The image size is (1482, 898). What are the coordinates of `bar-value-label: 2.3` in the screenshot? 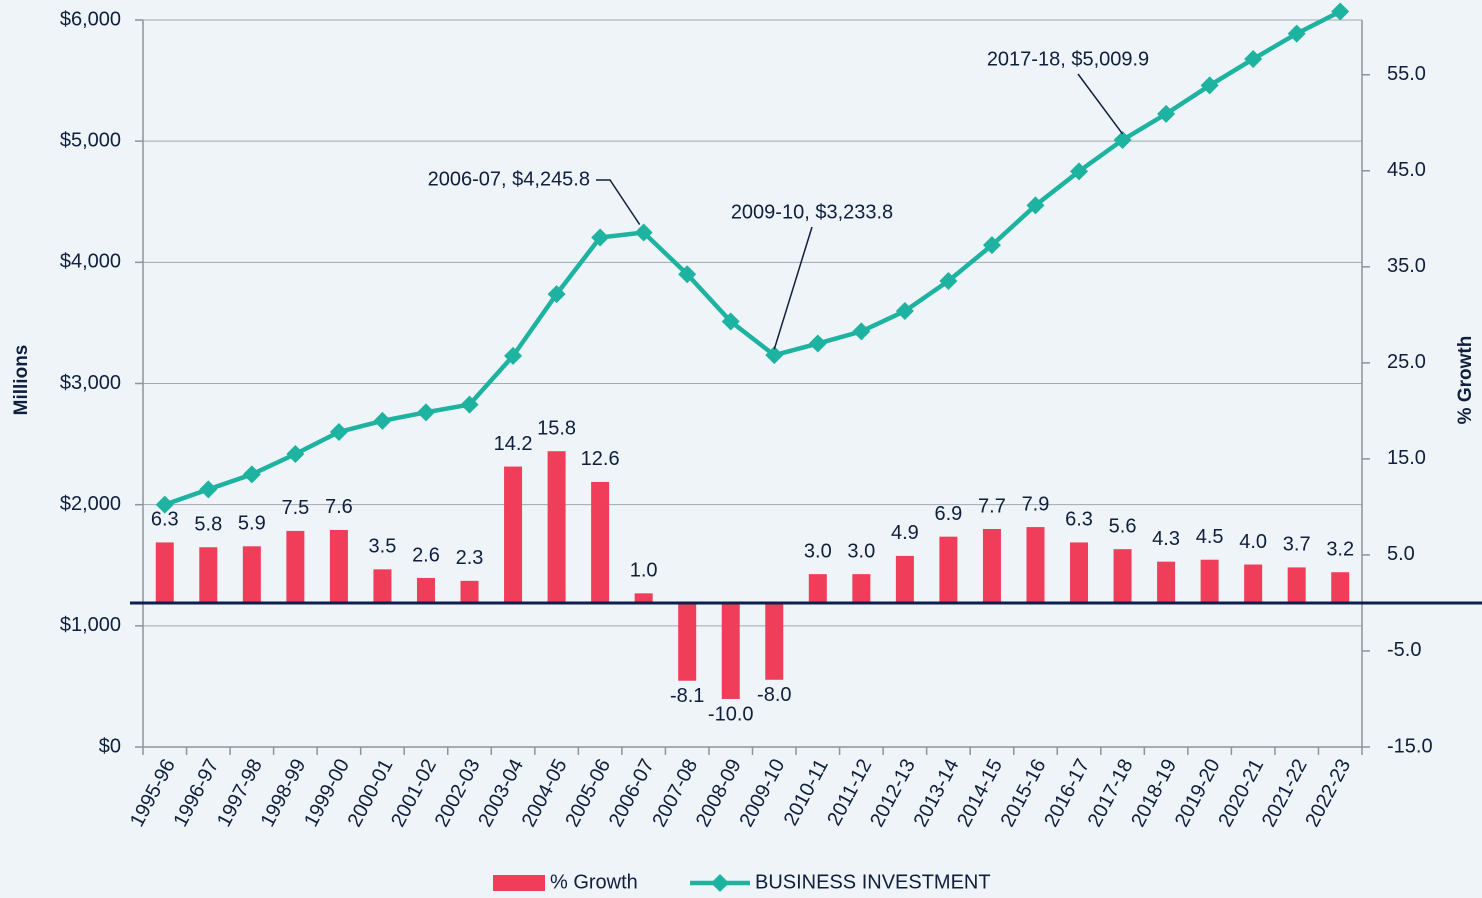 It's located at (470, 558).